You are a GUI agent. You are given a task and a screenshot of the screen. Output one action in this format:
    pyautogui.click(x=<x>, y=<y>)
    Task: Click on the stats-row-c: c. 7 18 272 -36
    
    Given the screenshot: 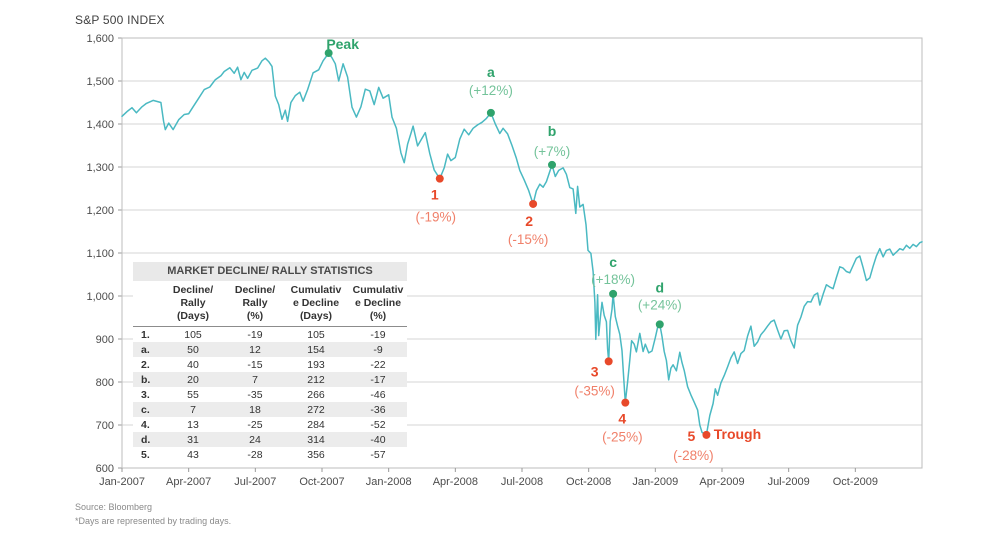 What is the action you would take?
    pyautogui.click(x=270, y=410)
    